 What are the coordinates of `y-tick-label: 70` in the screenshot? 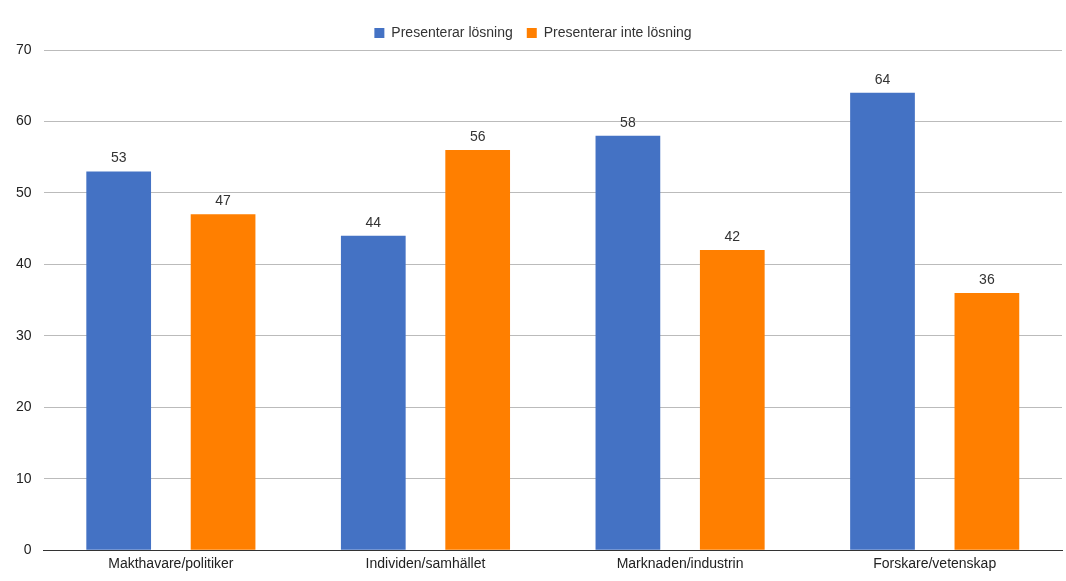 It's located at (23, 48).